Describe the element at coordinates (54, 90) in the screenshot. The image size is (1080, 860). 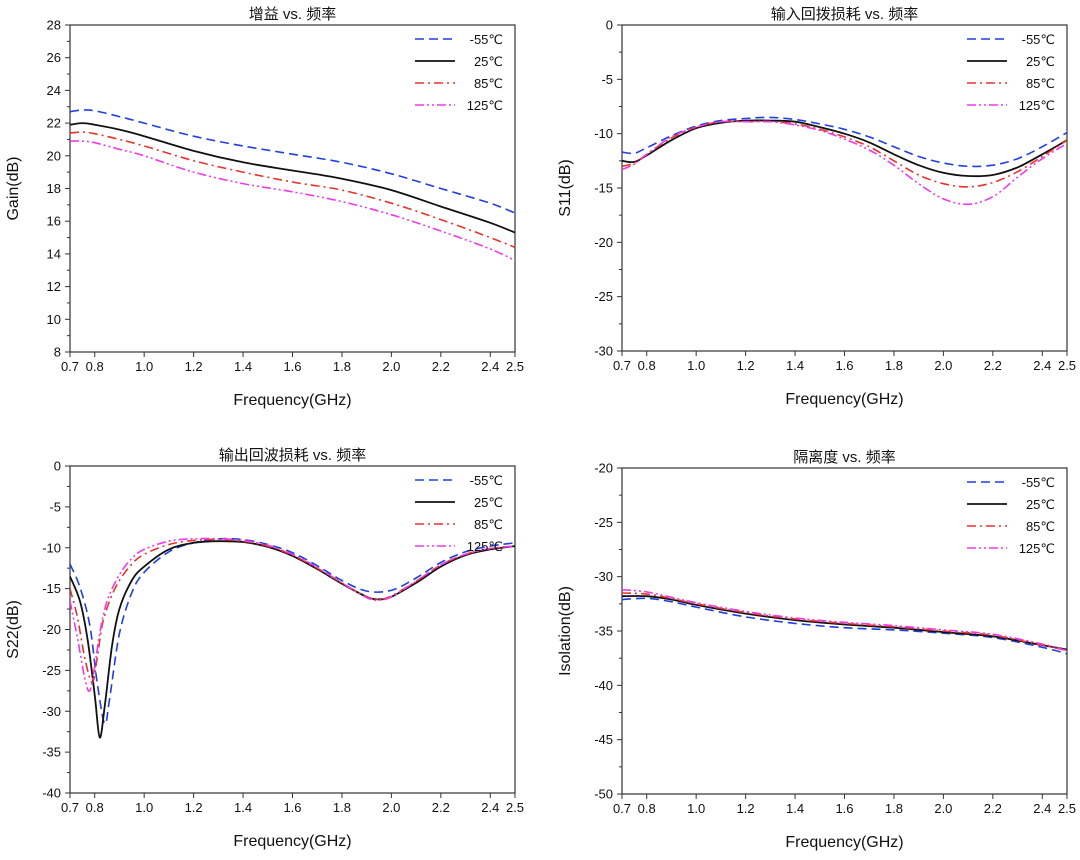
I see `y-tick-label-24: 24` at that location.